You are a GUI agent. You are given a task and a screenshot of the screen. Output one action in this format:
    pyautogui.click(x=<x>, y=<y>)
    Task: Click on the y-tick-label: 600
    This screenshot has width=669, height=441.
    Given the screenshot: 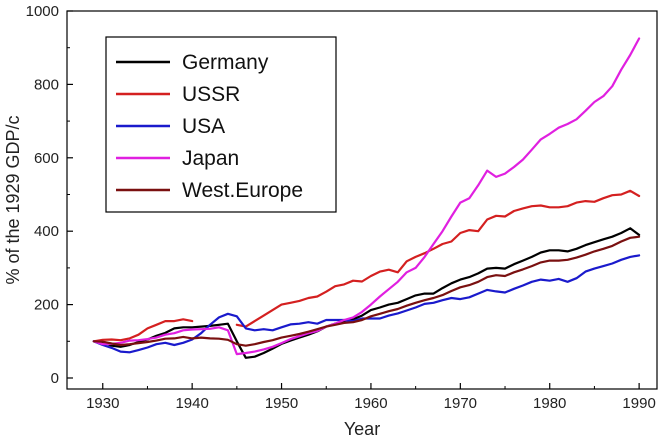 What is the action you would take?
    pyautogui.click(x=46, y=158)
    